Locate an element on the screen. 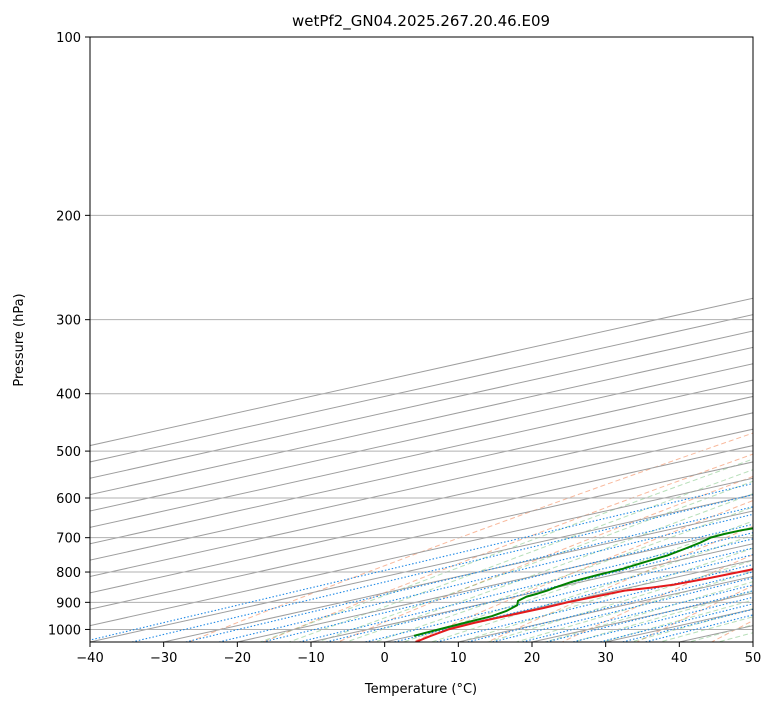 This screenshot has width=775, height=708. x-tick-label: 20 is located at coordinates (532, 658).